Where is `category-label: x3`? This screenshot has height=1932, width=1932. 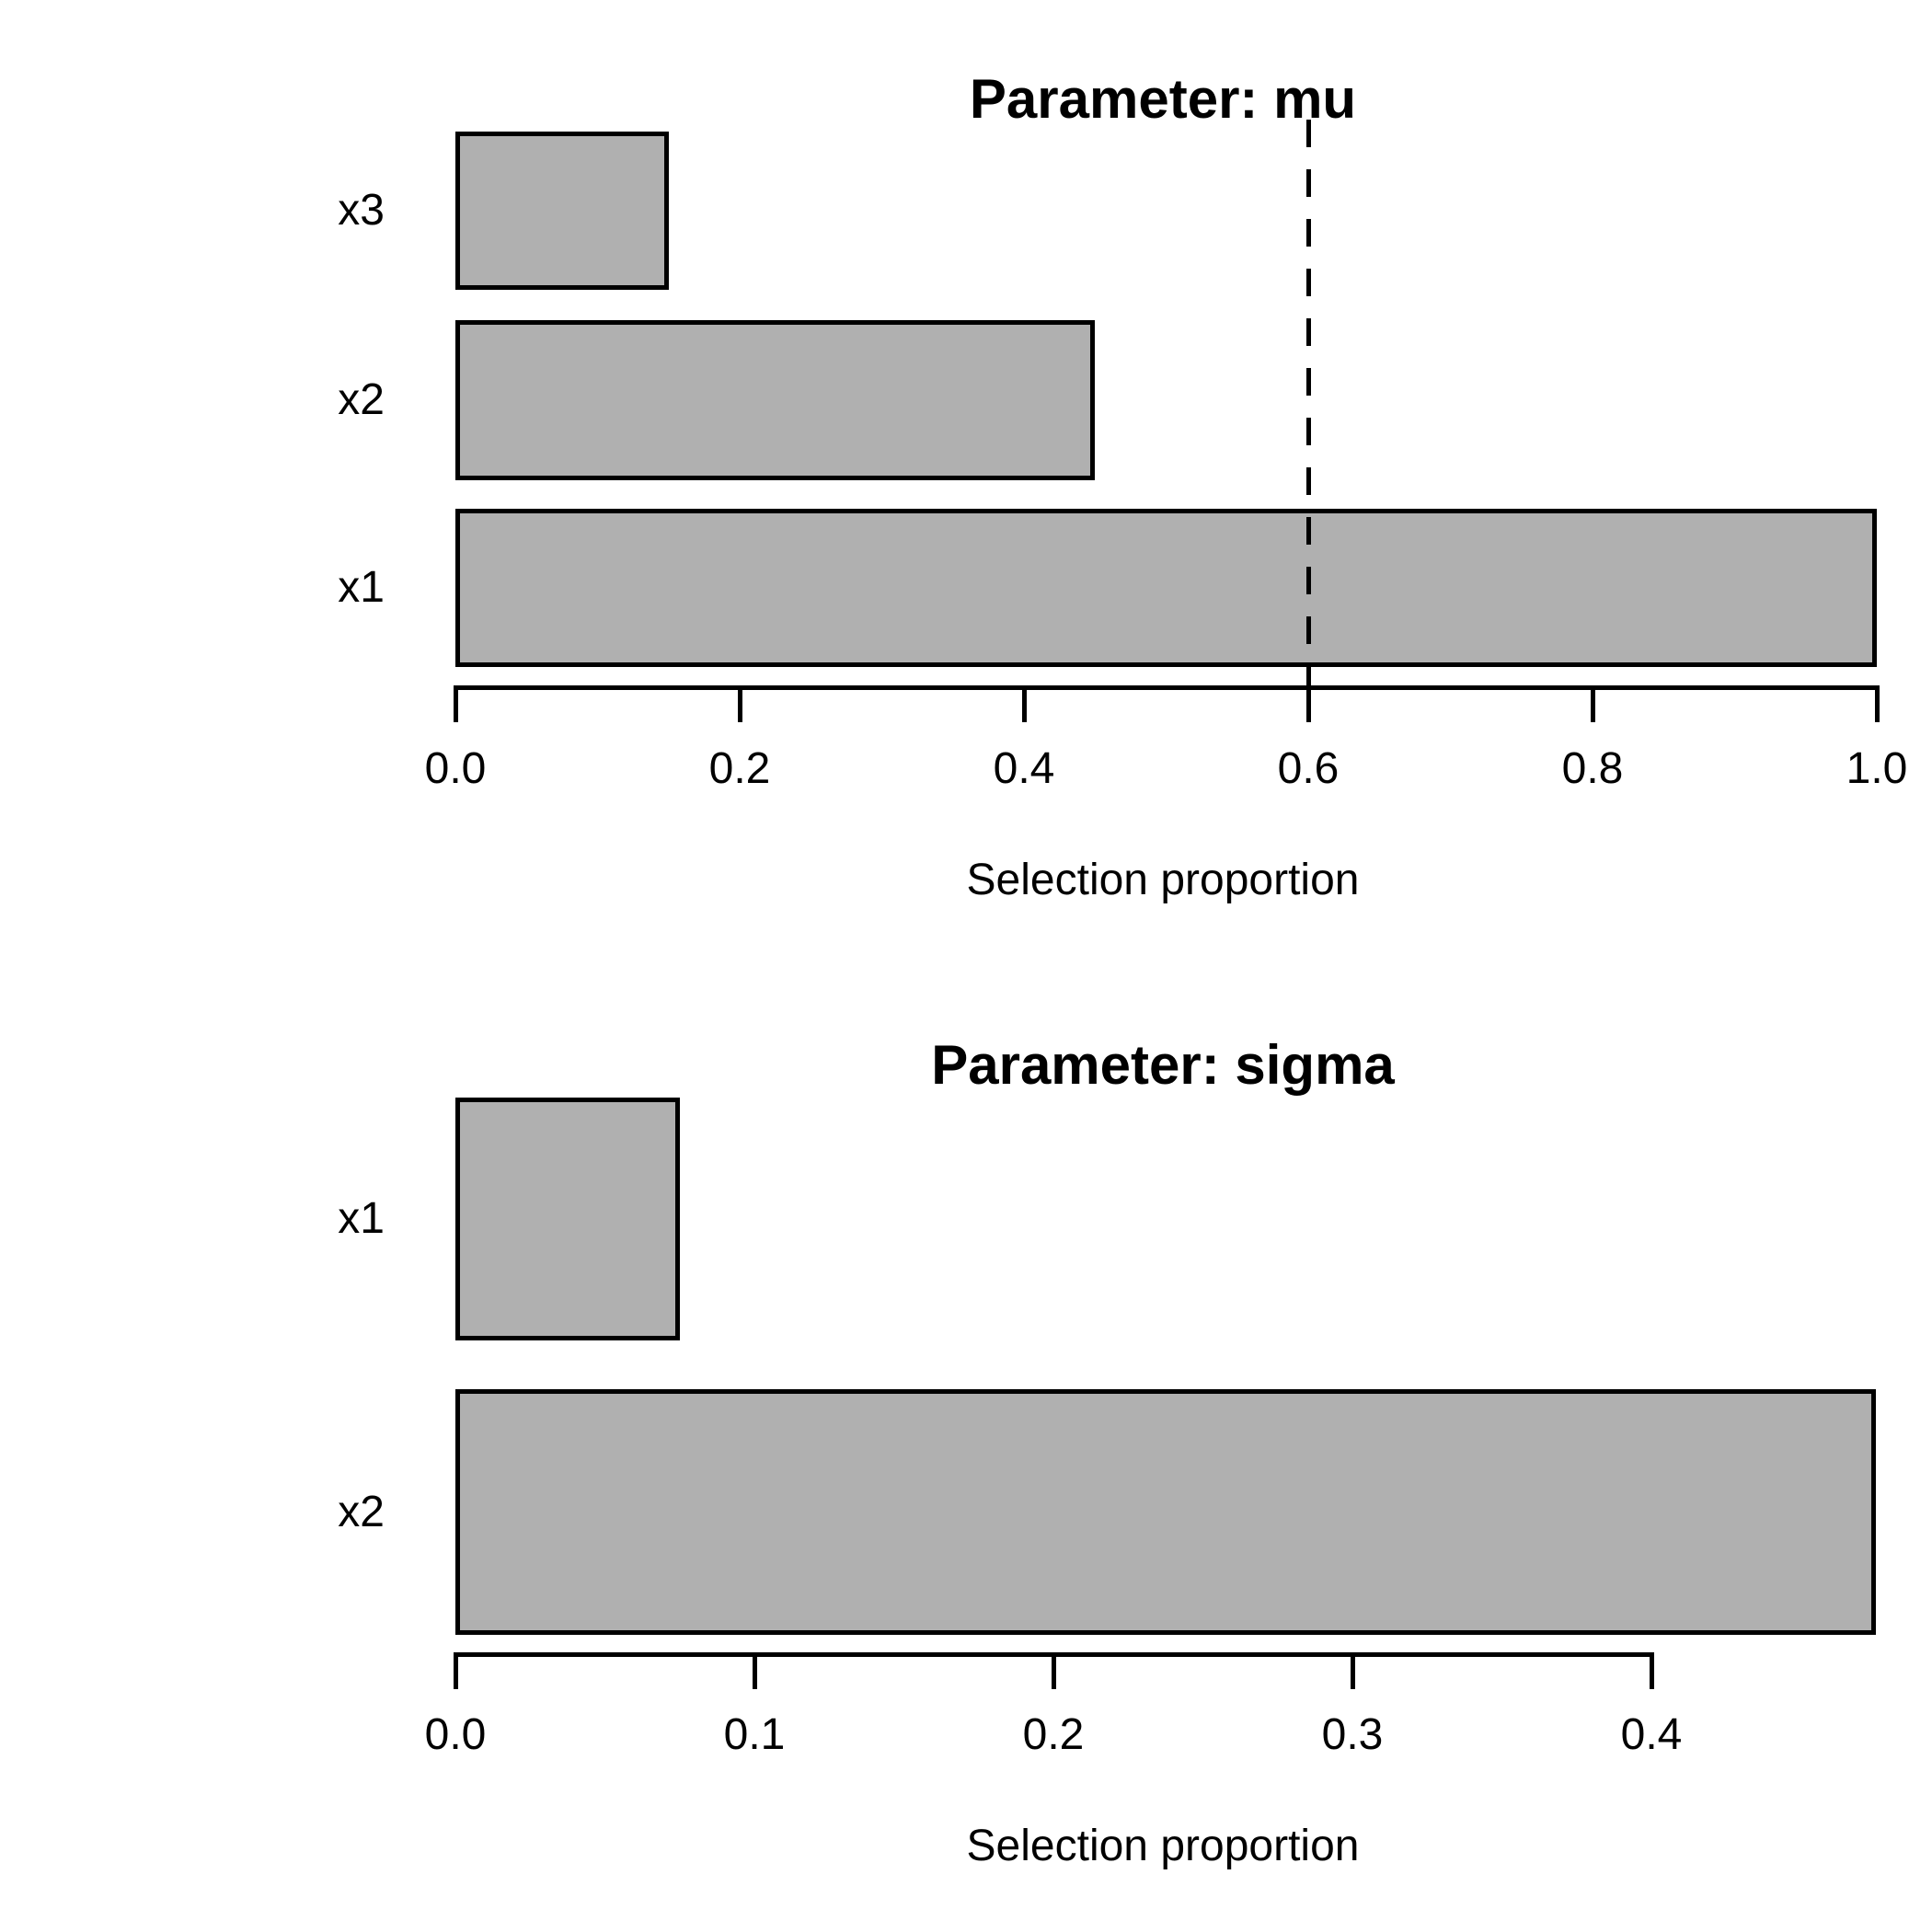
category-label: x3 is located at coordinates (361, 210).